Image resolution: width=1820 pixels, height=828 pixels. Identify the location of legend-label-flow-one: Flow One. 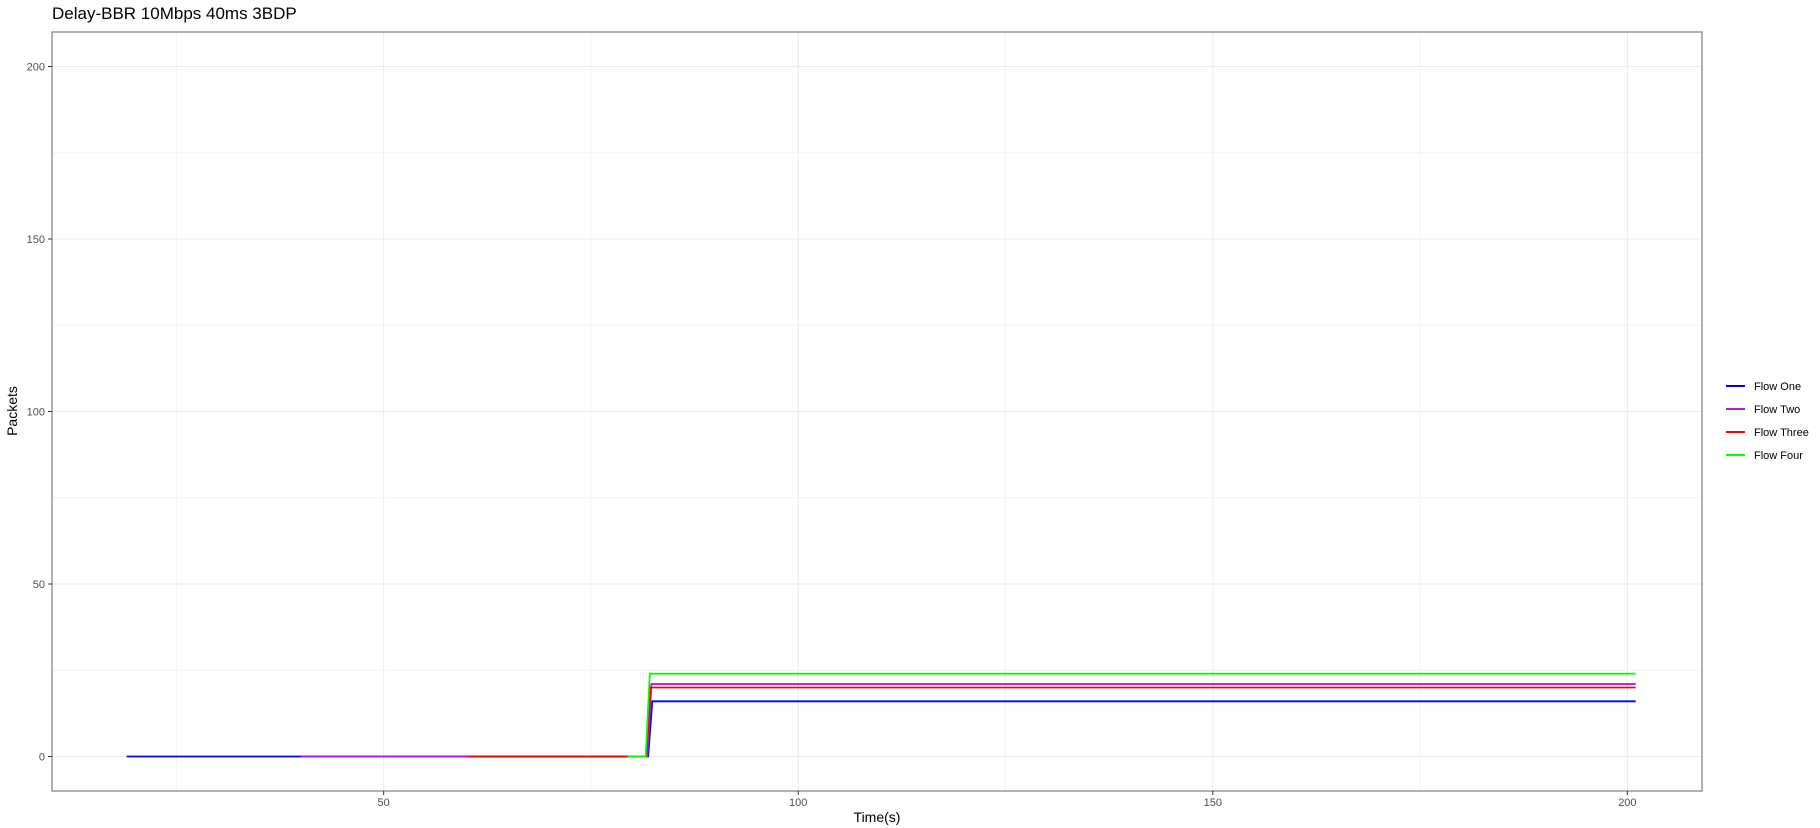
(1777, 387).